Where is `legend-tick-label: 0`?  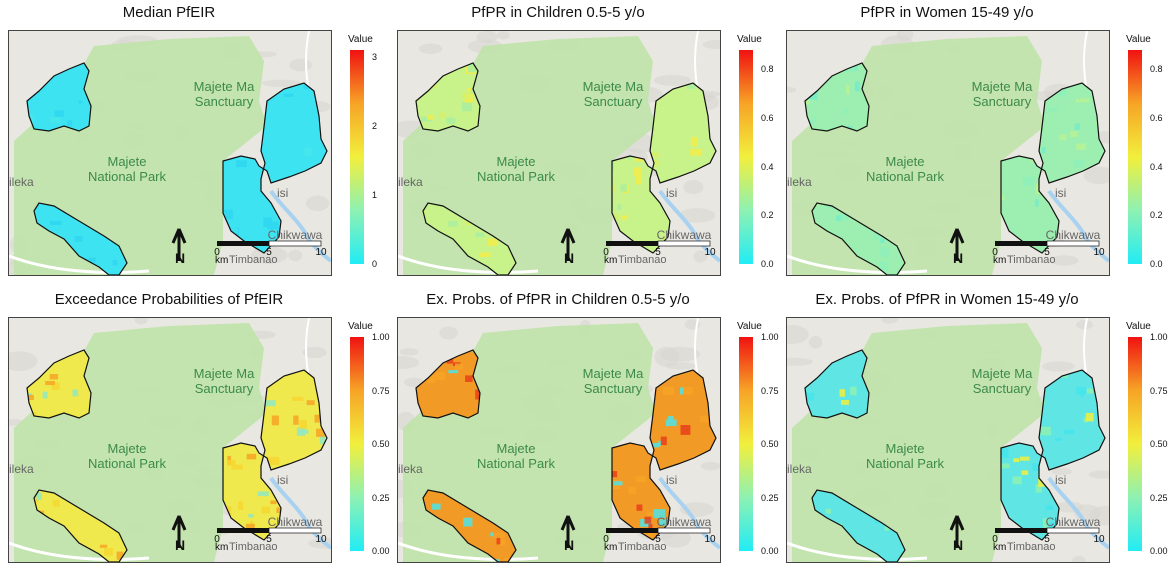 legend-tick-label: 0 is located at coordinates (374, 264).